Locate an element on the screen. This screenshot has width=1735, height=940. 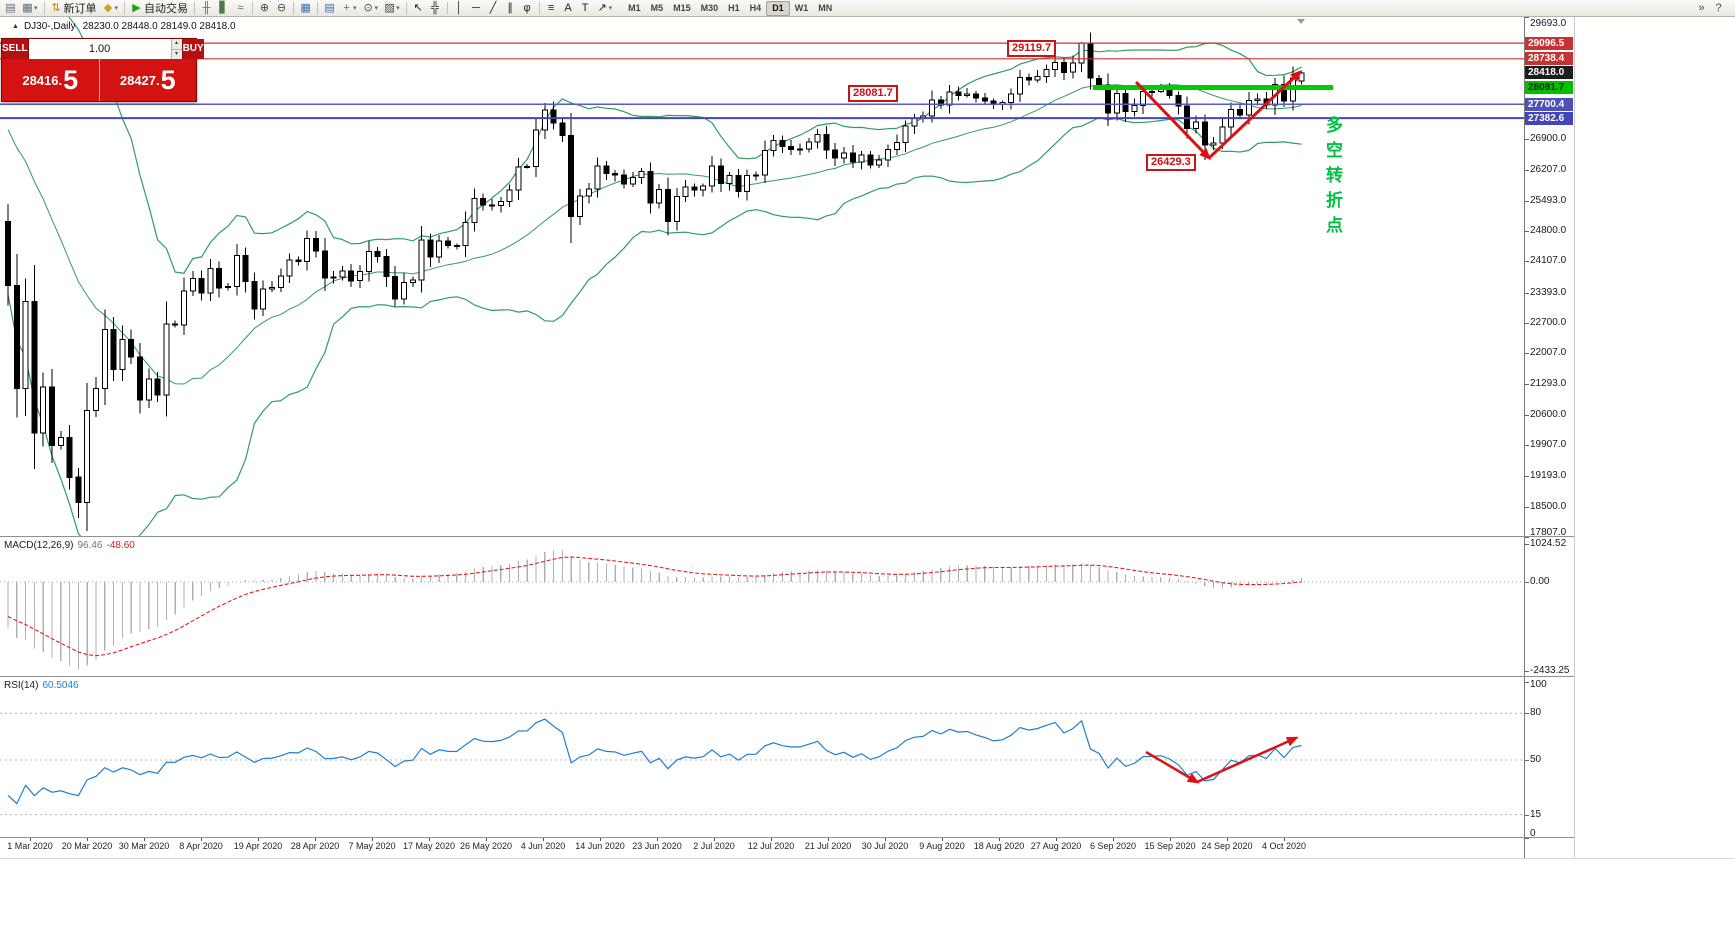
new-chart-icon: ▤ is located at coordinates (10, 8).